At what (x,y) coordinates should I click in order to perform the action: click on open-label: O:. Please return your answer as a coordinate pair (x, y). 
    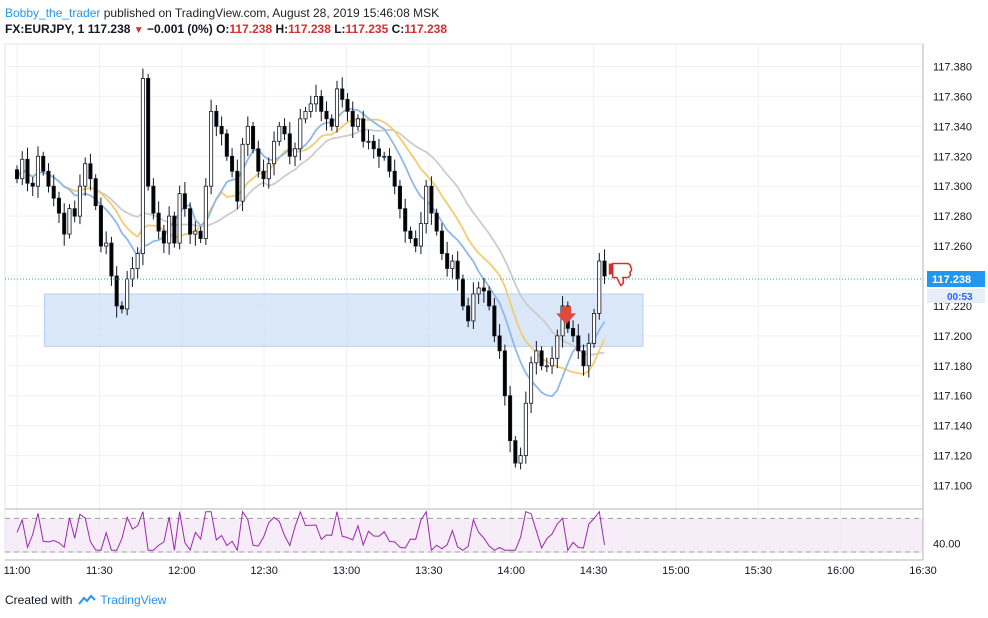
    Looking at the image, I should click on (223, 29).